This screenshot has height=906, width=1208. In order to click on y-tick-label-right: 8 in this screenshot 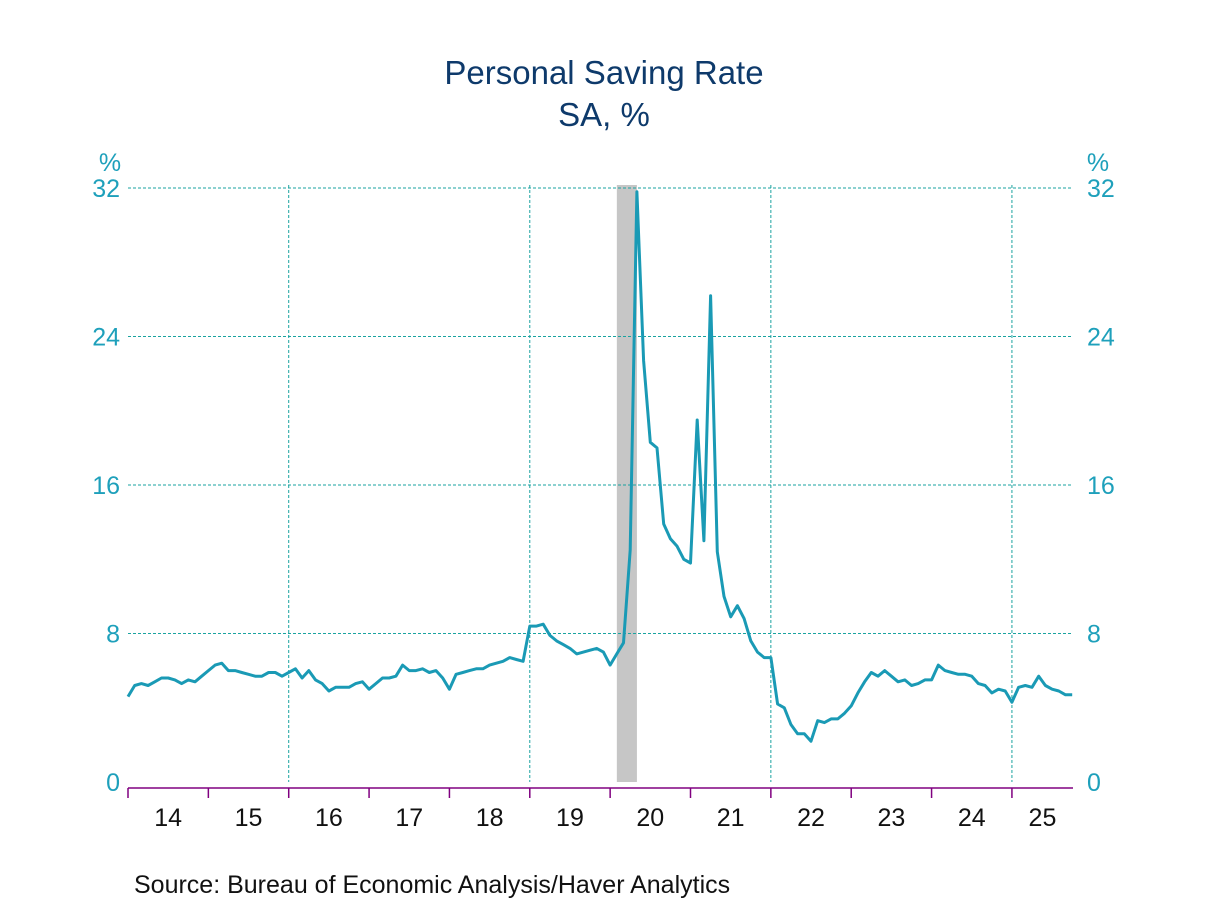, I will do `click(1094, 635)`.